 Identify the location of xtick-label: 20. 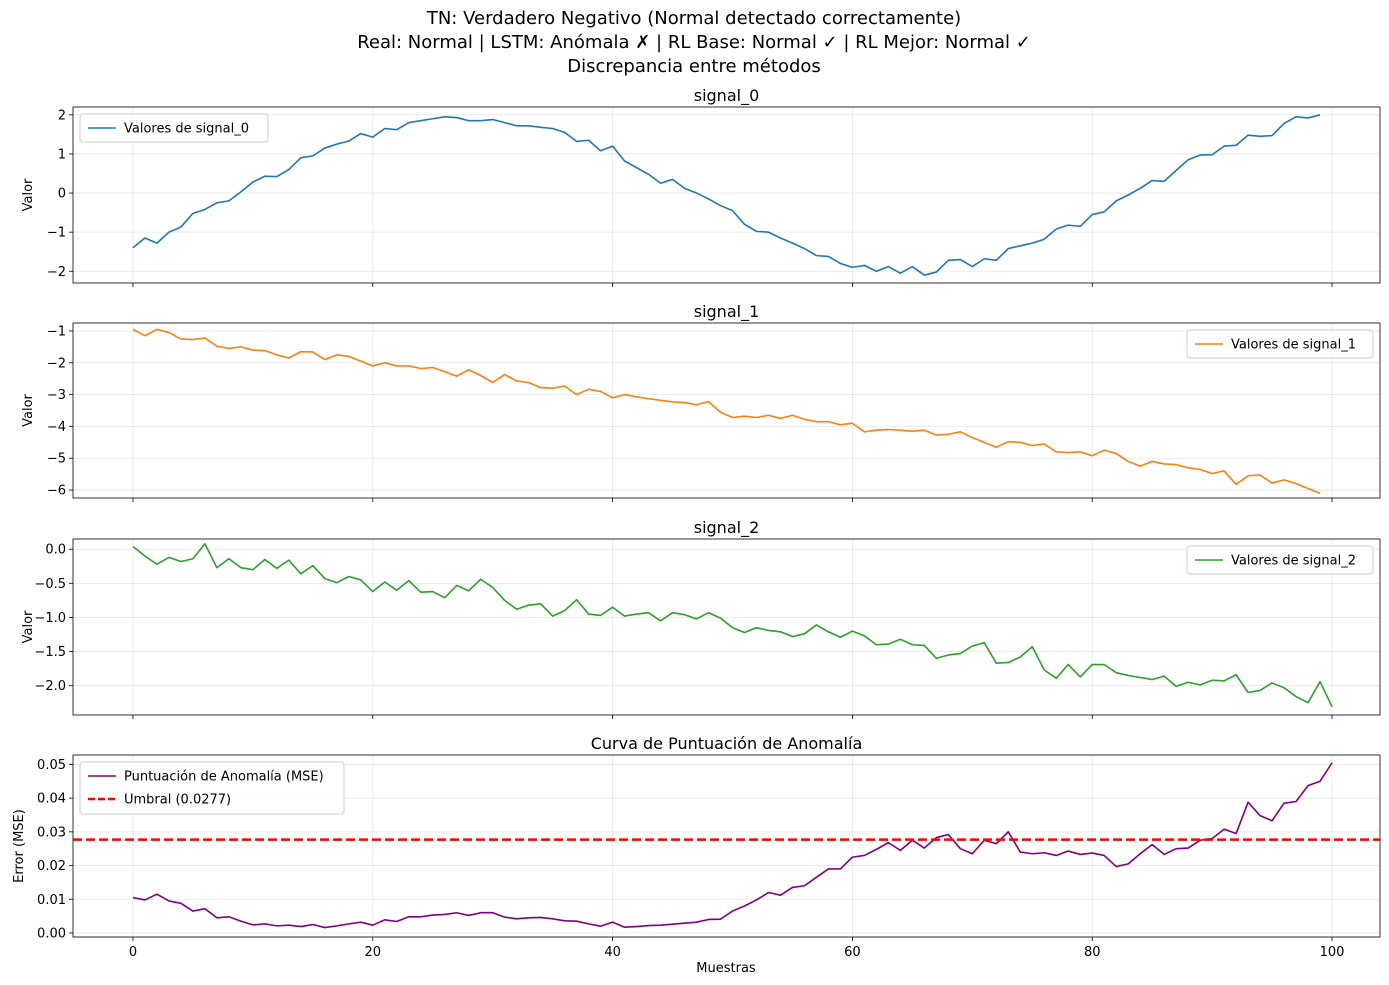
(372, 952).